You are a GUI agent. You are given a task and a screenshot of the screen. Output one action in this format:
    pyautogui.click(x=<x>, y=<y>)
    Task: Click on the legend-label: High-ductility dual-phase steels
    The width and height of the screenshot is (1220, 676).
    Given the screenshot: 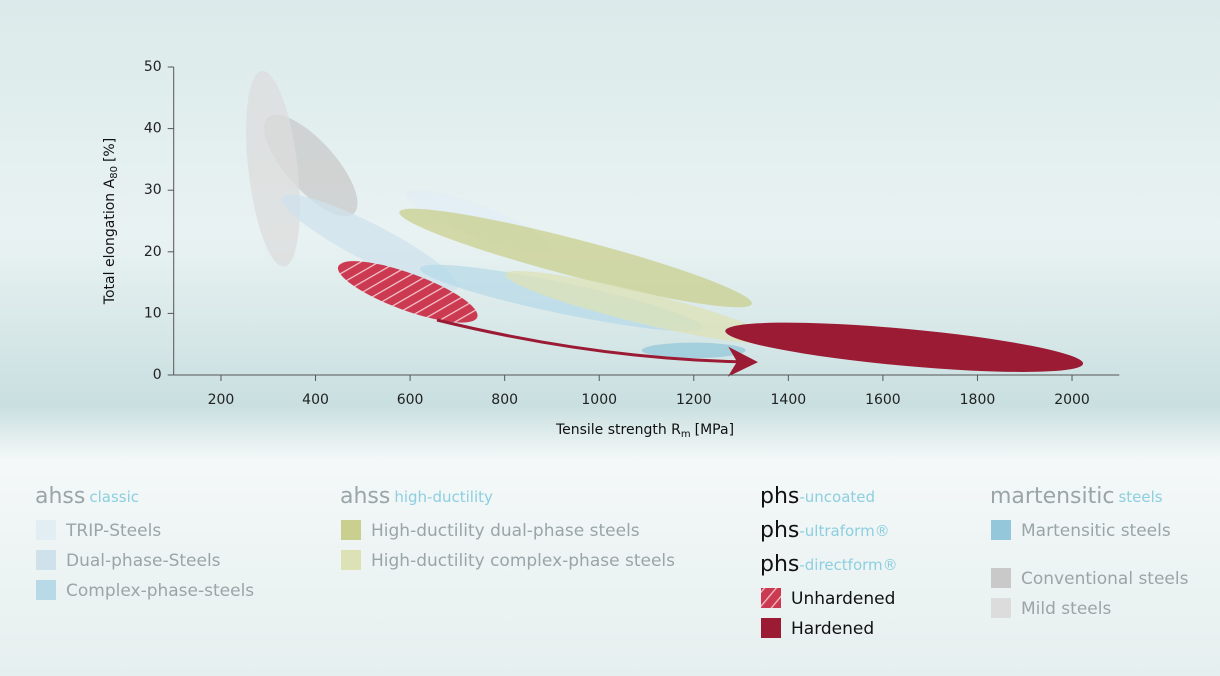 What is the action you would take?
    pyautogui.click(x=505, y=531)
    